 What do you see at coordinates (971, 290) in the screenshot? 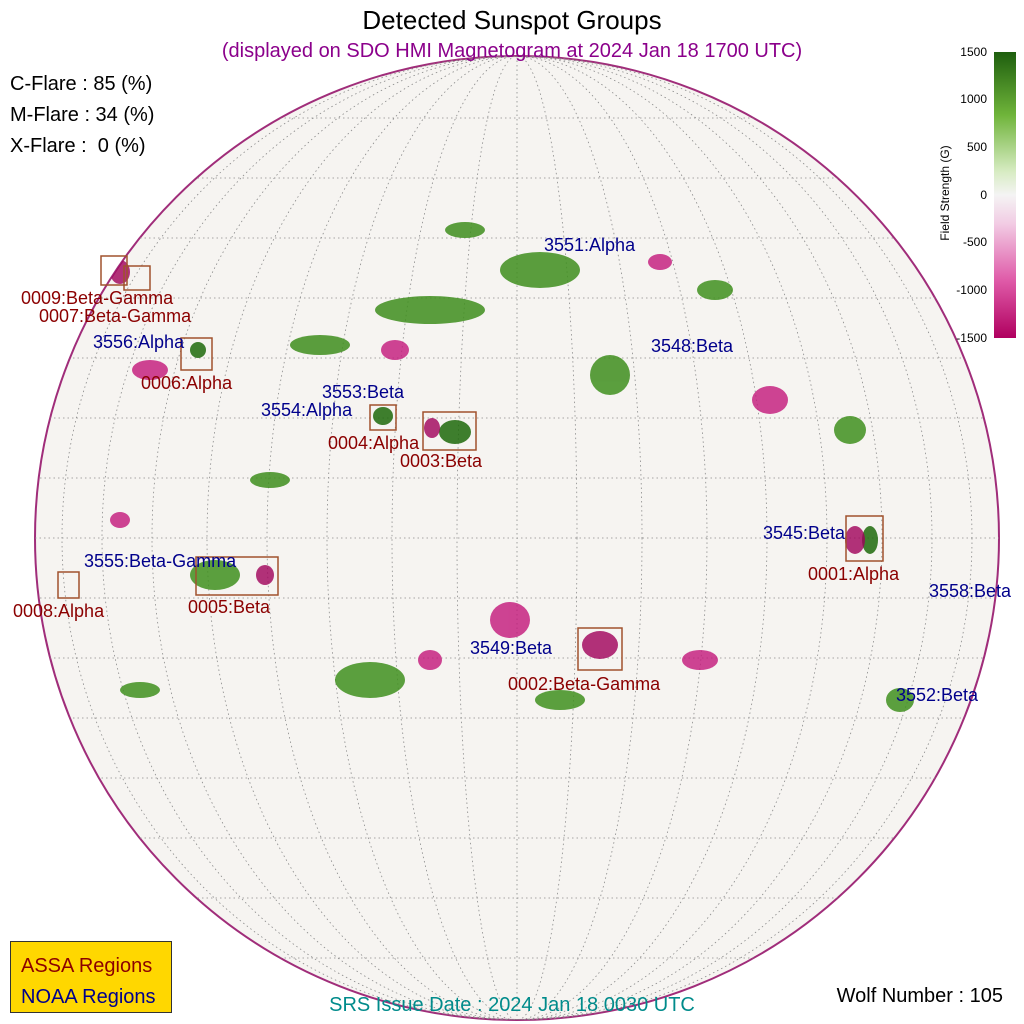
I see `colorbar-tick: -1000` at bounding box center [971, 290].